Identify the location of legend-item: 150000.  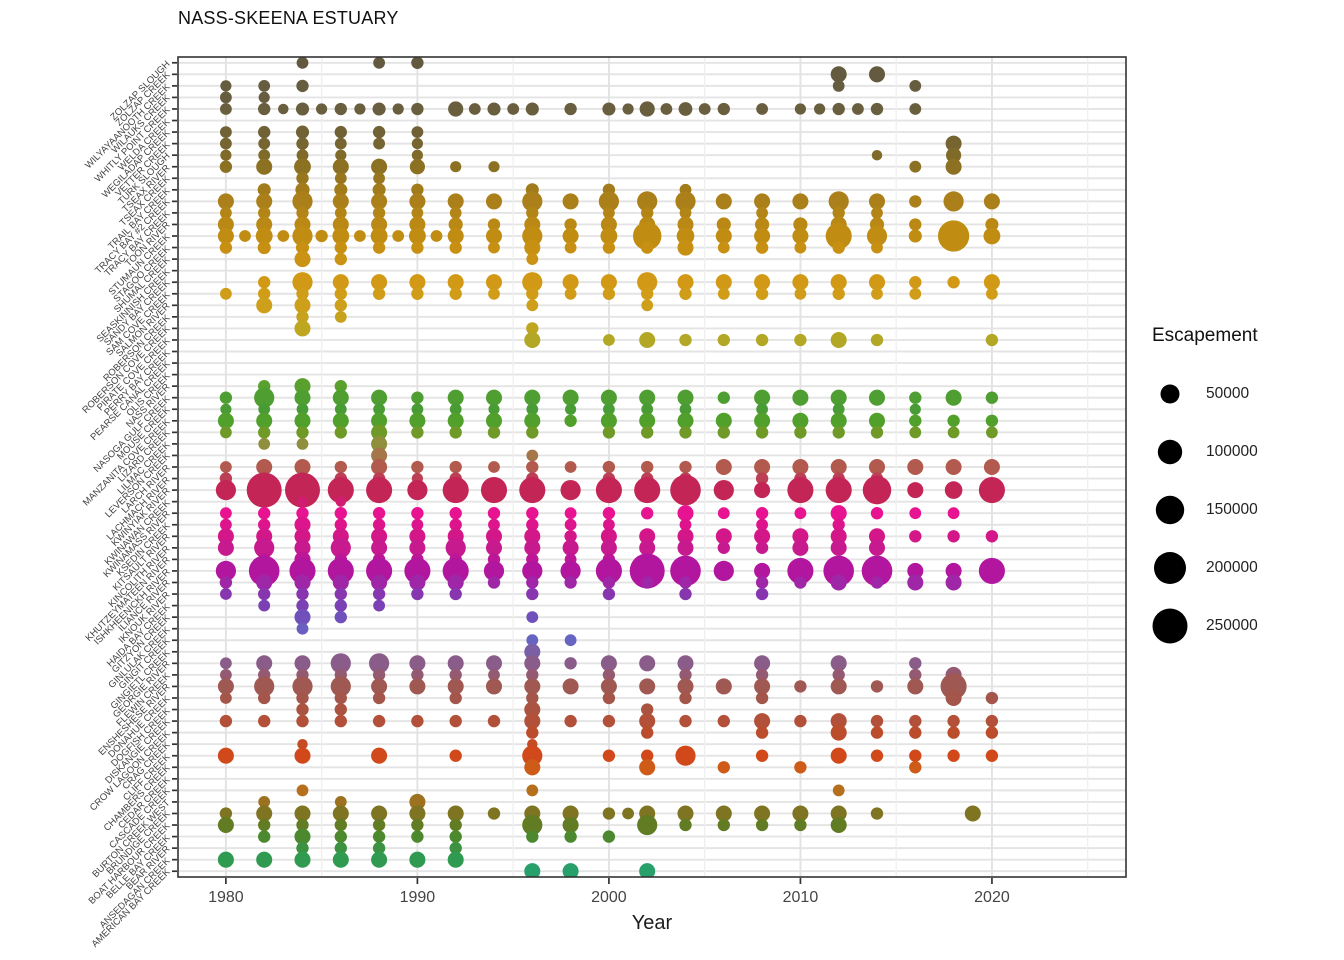
(1246, 510).